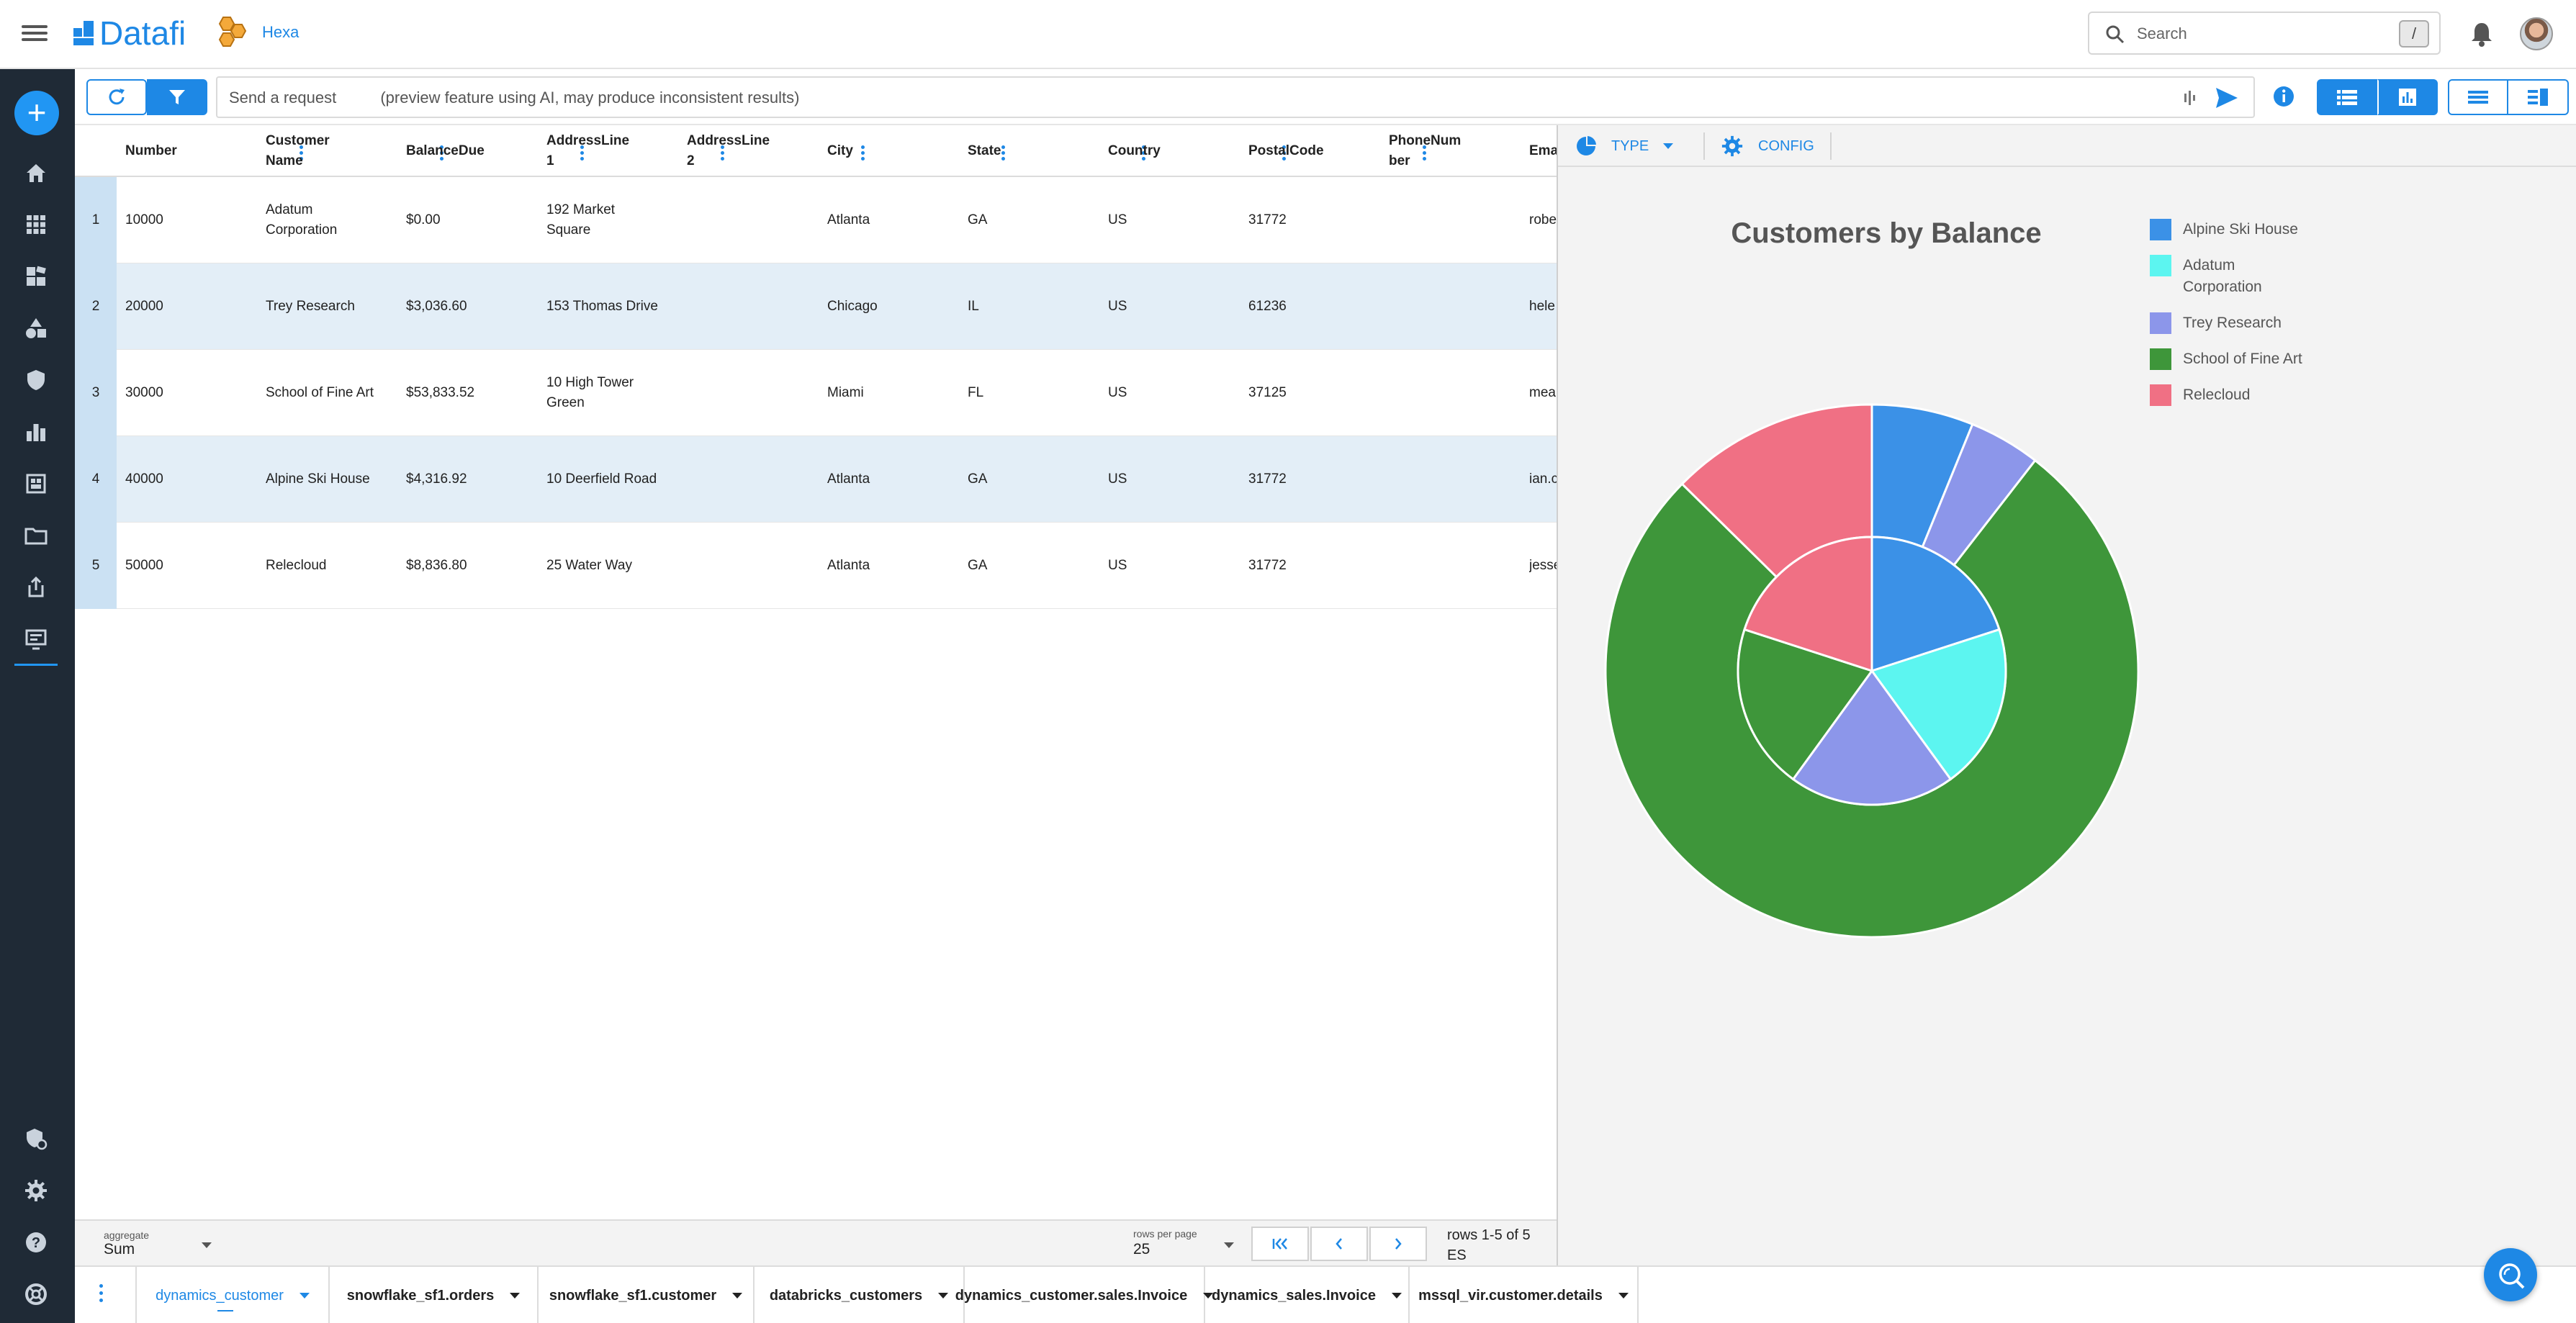 The height and width of the screenshot is (1323, 2576). Describe the element at coordinates (2250, 229) in the screenshot. I see `legend-item: Alpine Ski House` at that location.